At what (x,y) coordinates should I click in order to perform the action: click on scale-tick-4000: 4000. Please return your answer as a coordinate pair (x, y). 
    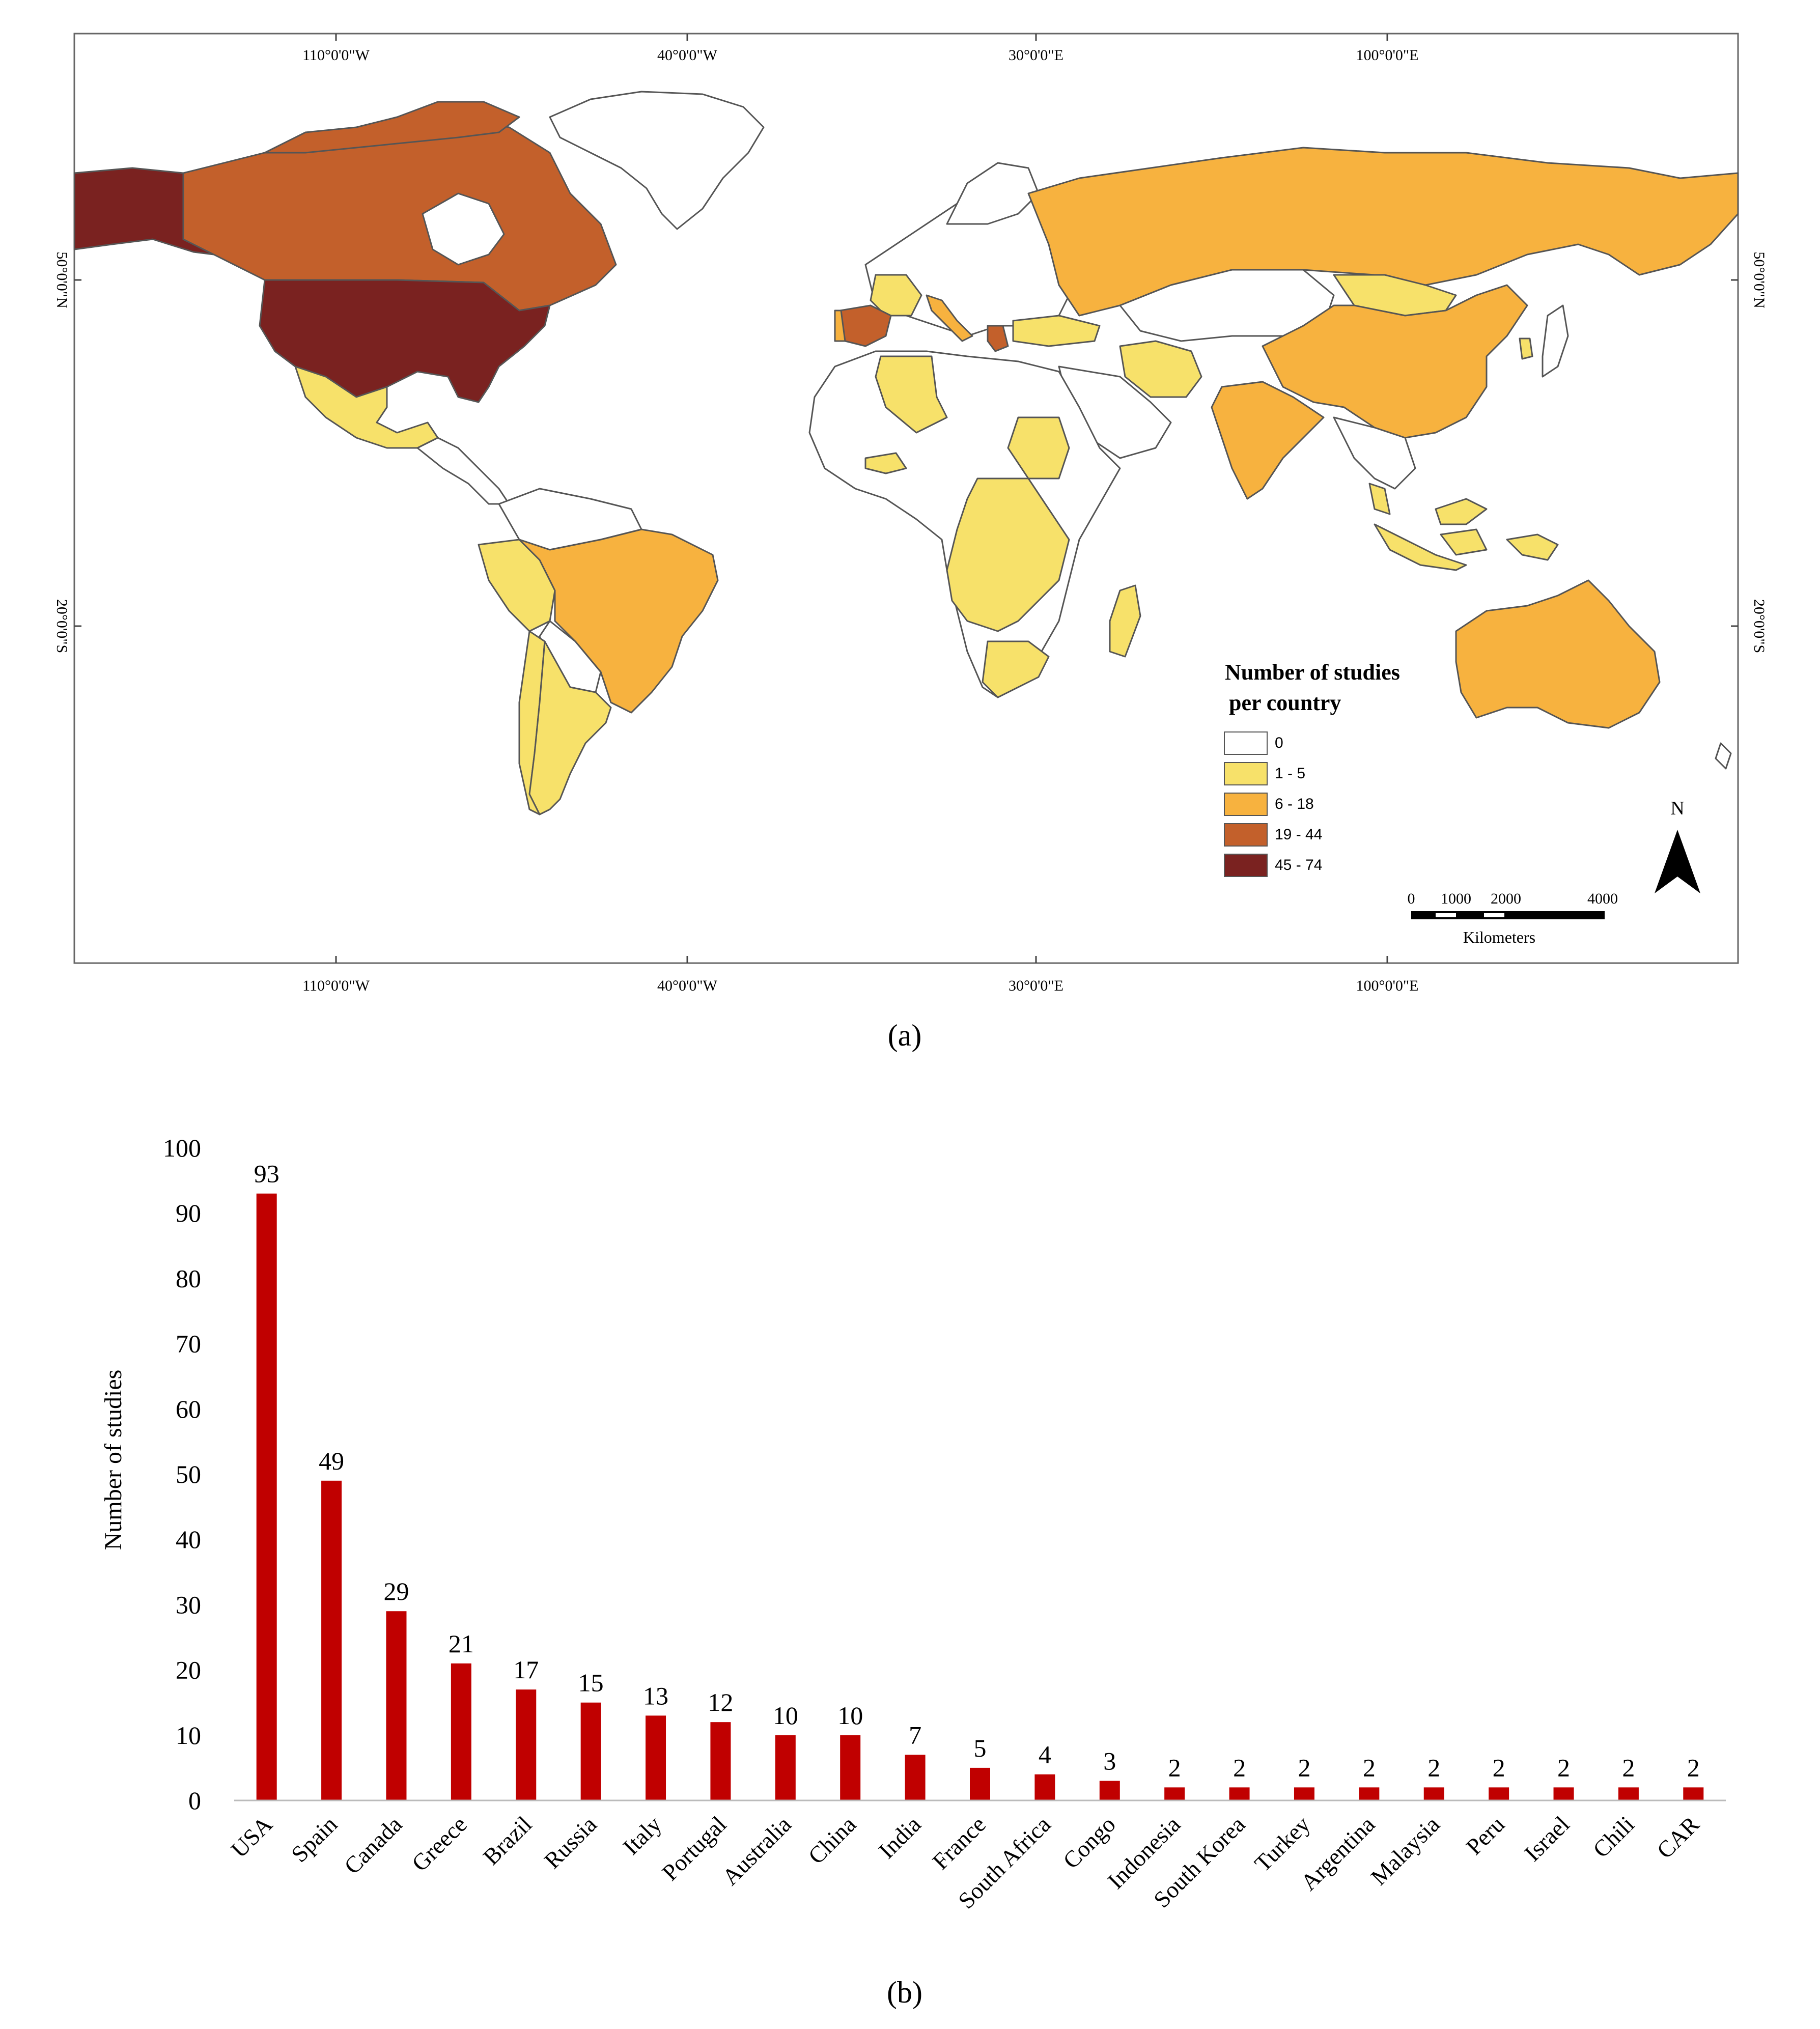
    Looking at the image, I should click on (1602, 899).